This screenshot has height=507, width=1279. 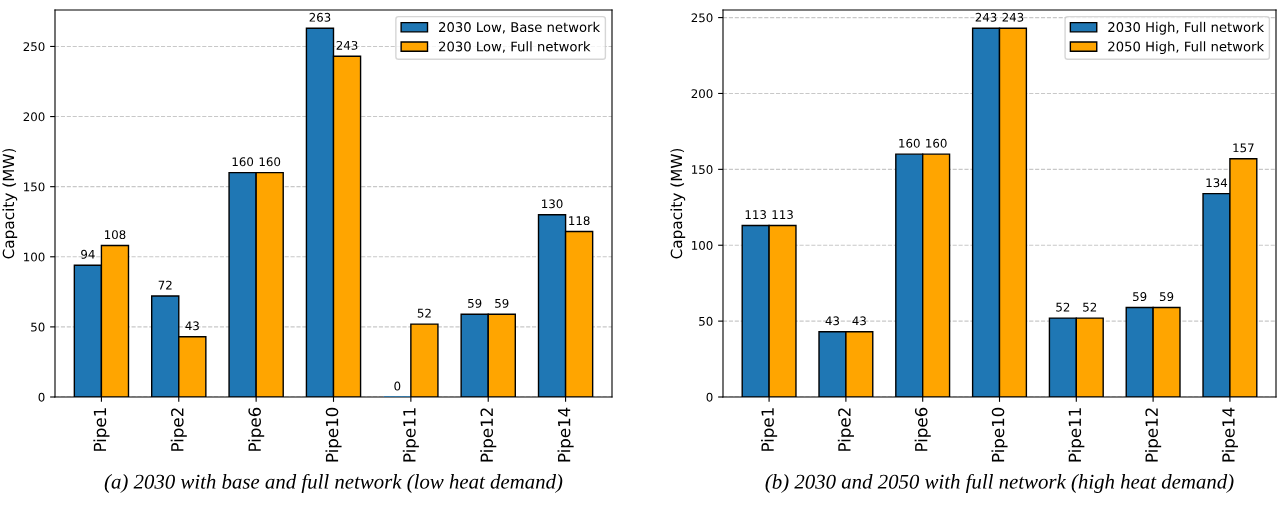 What do you see at coordinates (1186, 48) in the screenshot?
I see `legend-label: 2050 High, Full network` at bounding box center [1186, 48].